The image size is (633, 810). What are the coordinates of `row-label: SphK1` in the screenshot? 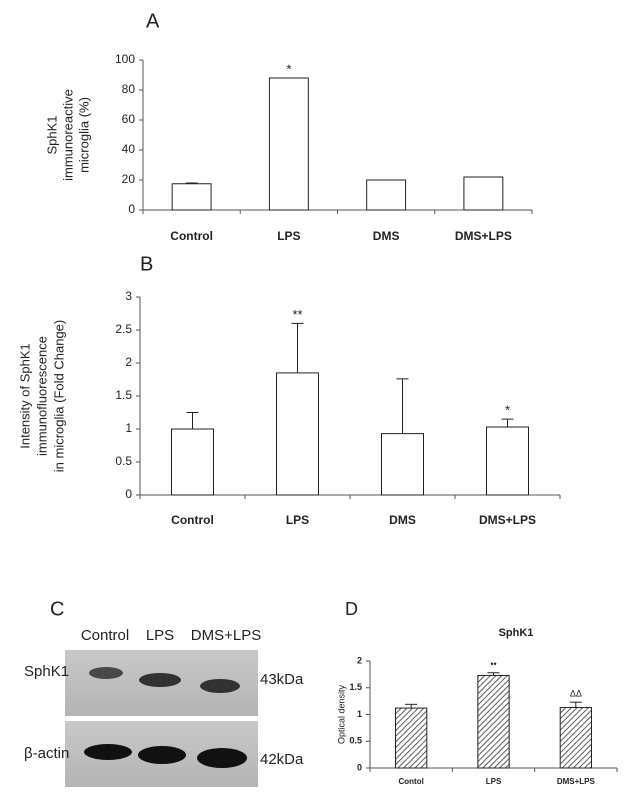 It's located at (46, 671).